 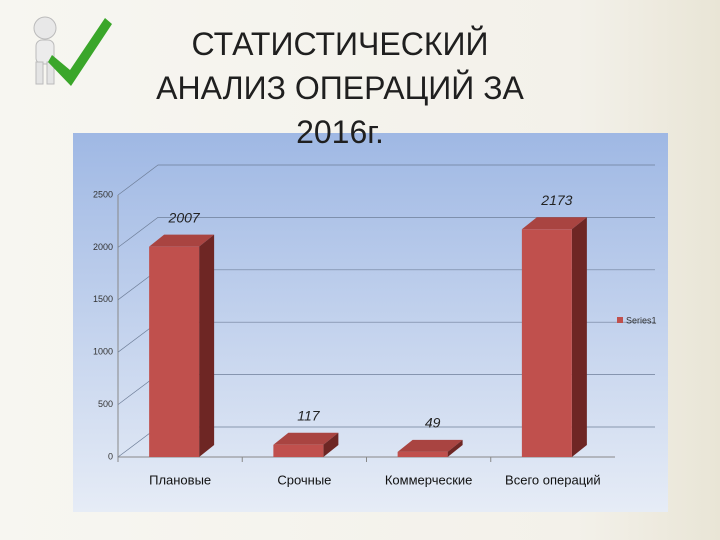 What do you see at coordinates (110, 456) in the screenshot?
I see `y-tick-label: 0` at bounding box center [110, 456].